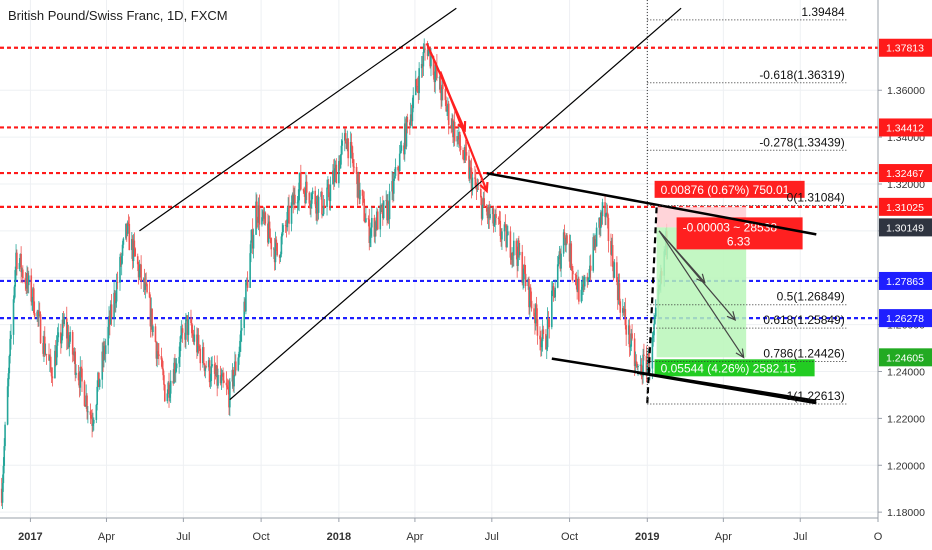 This screenshot has height=550, width=932. What do you see at coordinates (484, 187) in the screenshot?
I see `projection-arrow-head` at bounding box center [484, 187].